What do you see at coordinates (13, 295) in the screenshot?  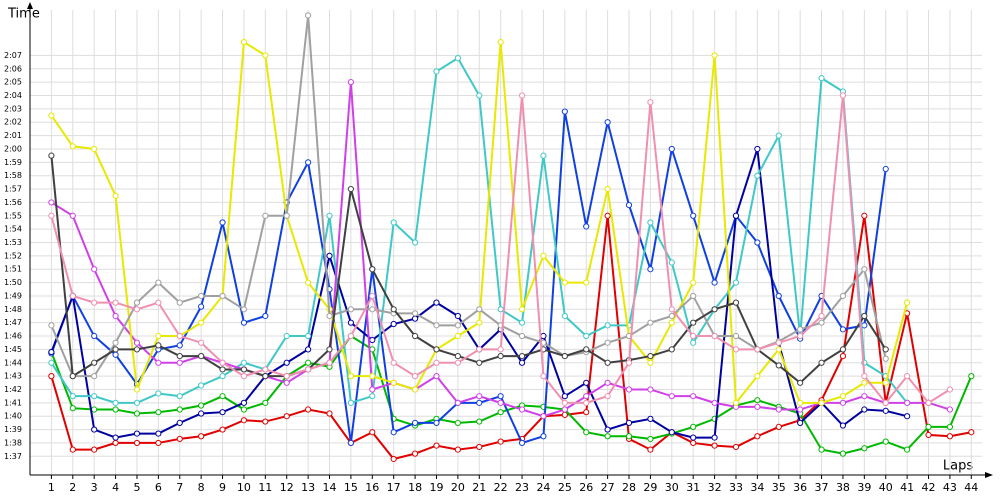 I see `y-tick-label: 1:49` at bounding box center [13, 295].